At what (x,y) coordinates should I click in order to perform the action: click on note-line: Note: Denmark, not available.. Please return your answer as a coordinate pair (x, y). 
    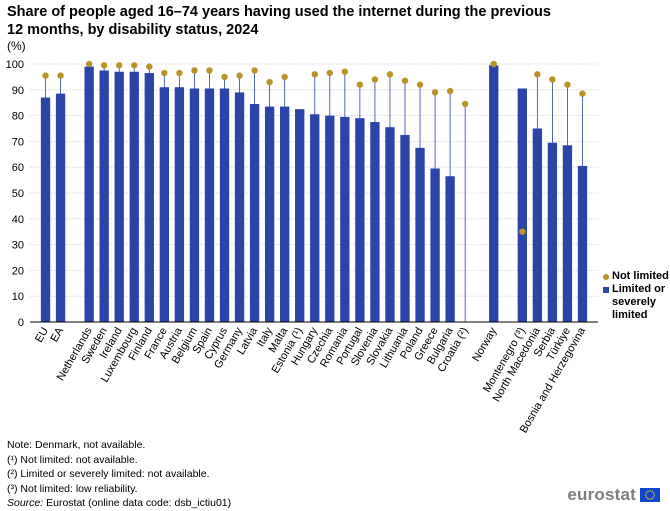
    Looking at the image, I should click on (76, 445).